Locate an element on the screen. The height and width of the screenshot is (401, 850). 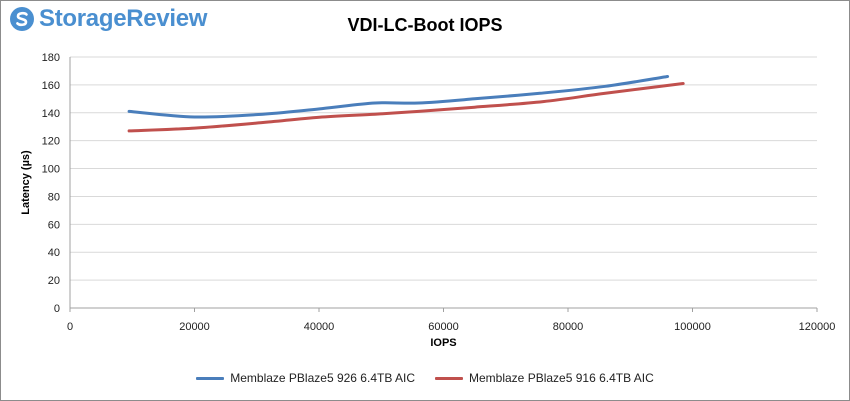
y-tick-label: 40 is located at coordinates (54, 253).